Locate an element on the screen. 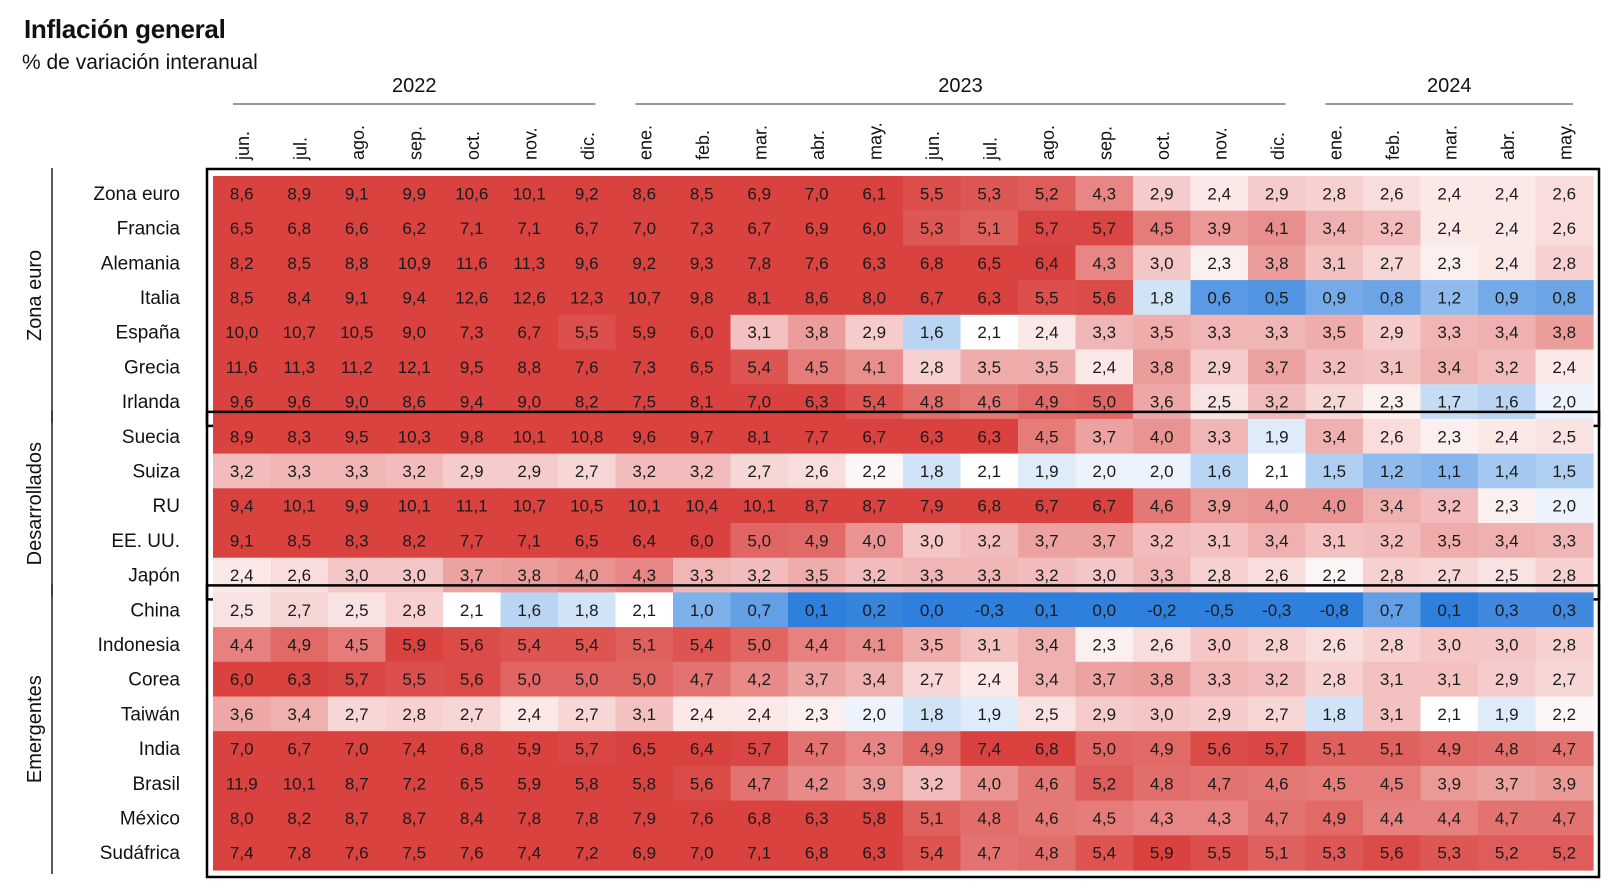 Image resolution: width=1612 pixels, height=896 pixels. cell-value: 9,0 is located at coordinates (529, 402).